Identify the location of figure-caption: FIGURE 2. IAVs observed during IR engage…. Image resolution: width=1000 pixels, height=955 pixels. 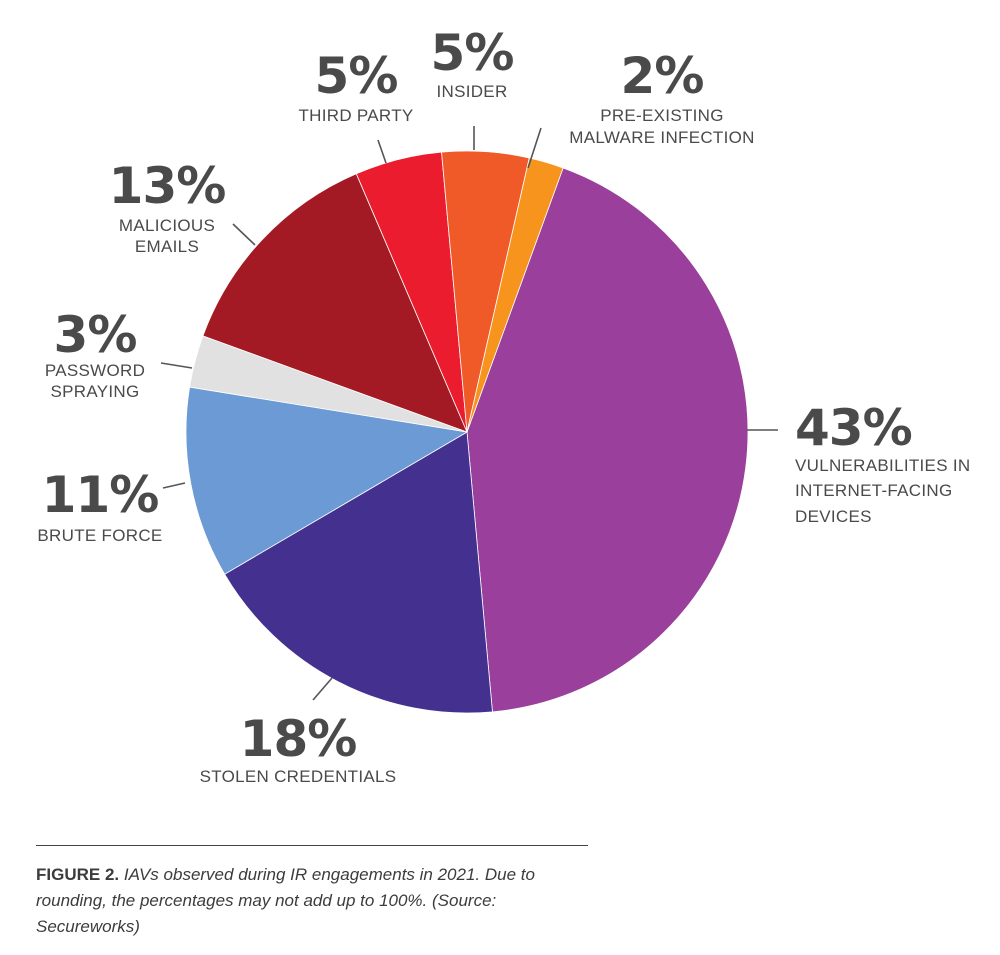
(316, 901).